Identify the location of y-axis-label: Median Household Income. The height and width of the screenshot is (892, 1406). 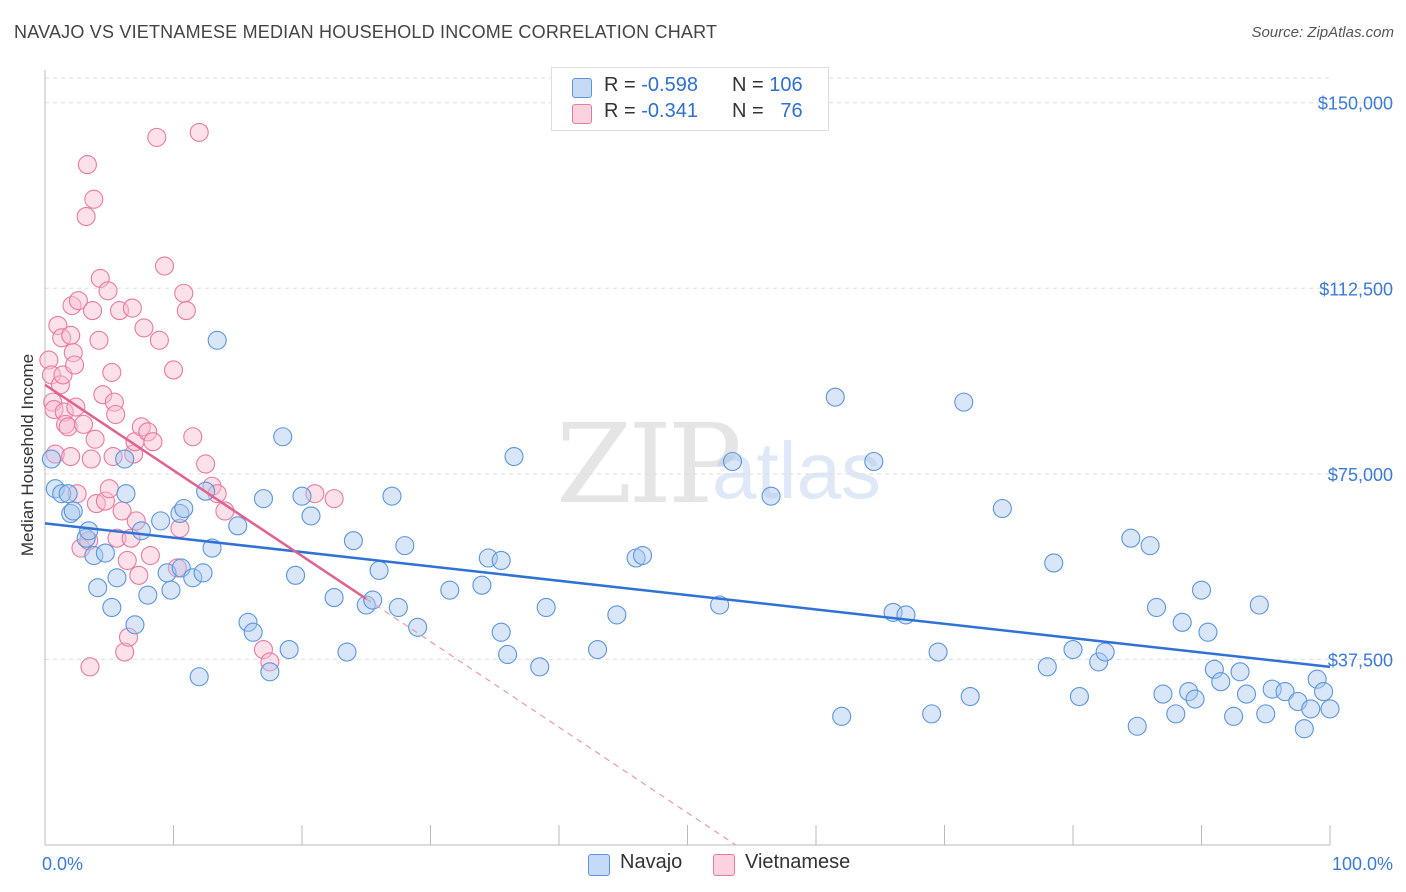
(27, 455).